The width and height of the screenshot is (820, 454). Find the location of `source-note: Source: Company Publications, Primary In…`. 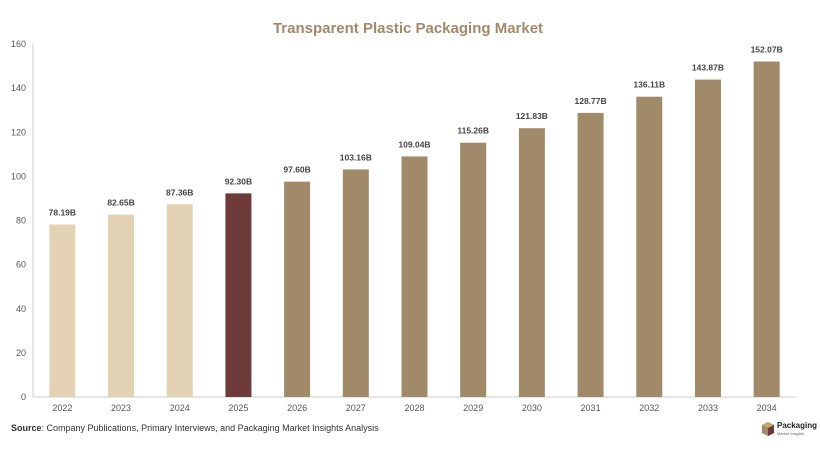

source-note: Source: Company Publications, Primary In… is located at coordinates (195, 428).